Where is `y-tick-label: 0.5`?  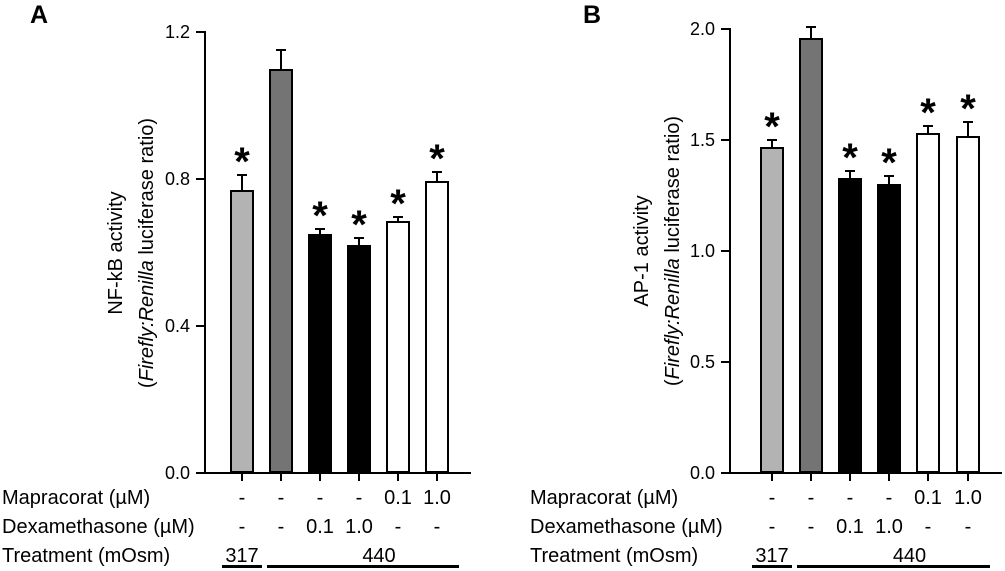
y-tick-label: 0.5 is located at coordinates (702, 362).